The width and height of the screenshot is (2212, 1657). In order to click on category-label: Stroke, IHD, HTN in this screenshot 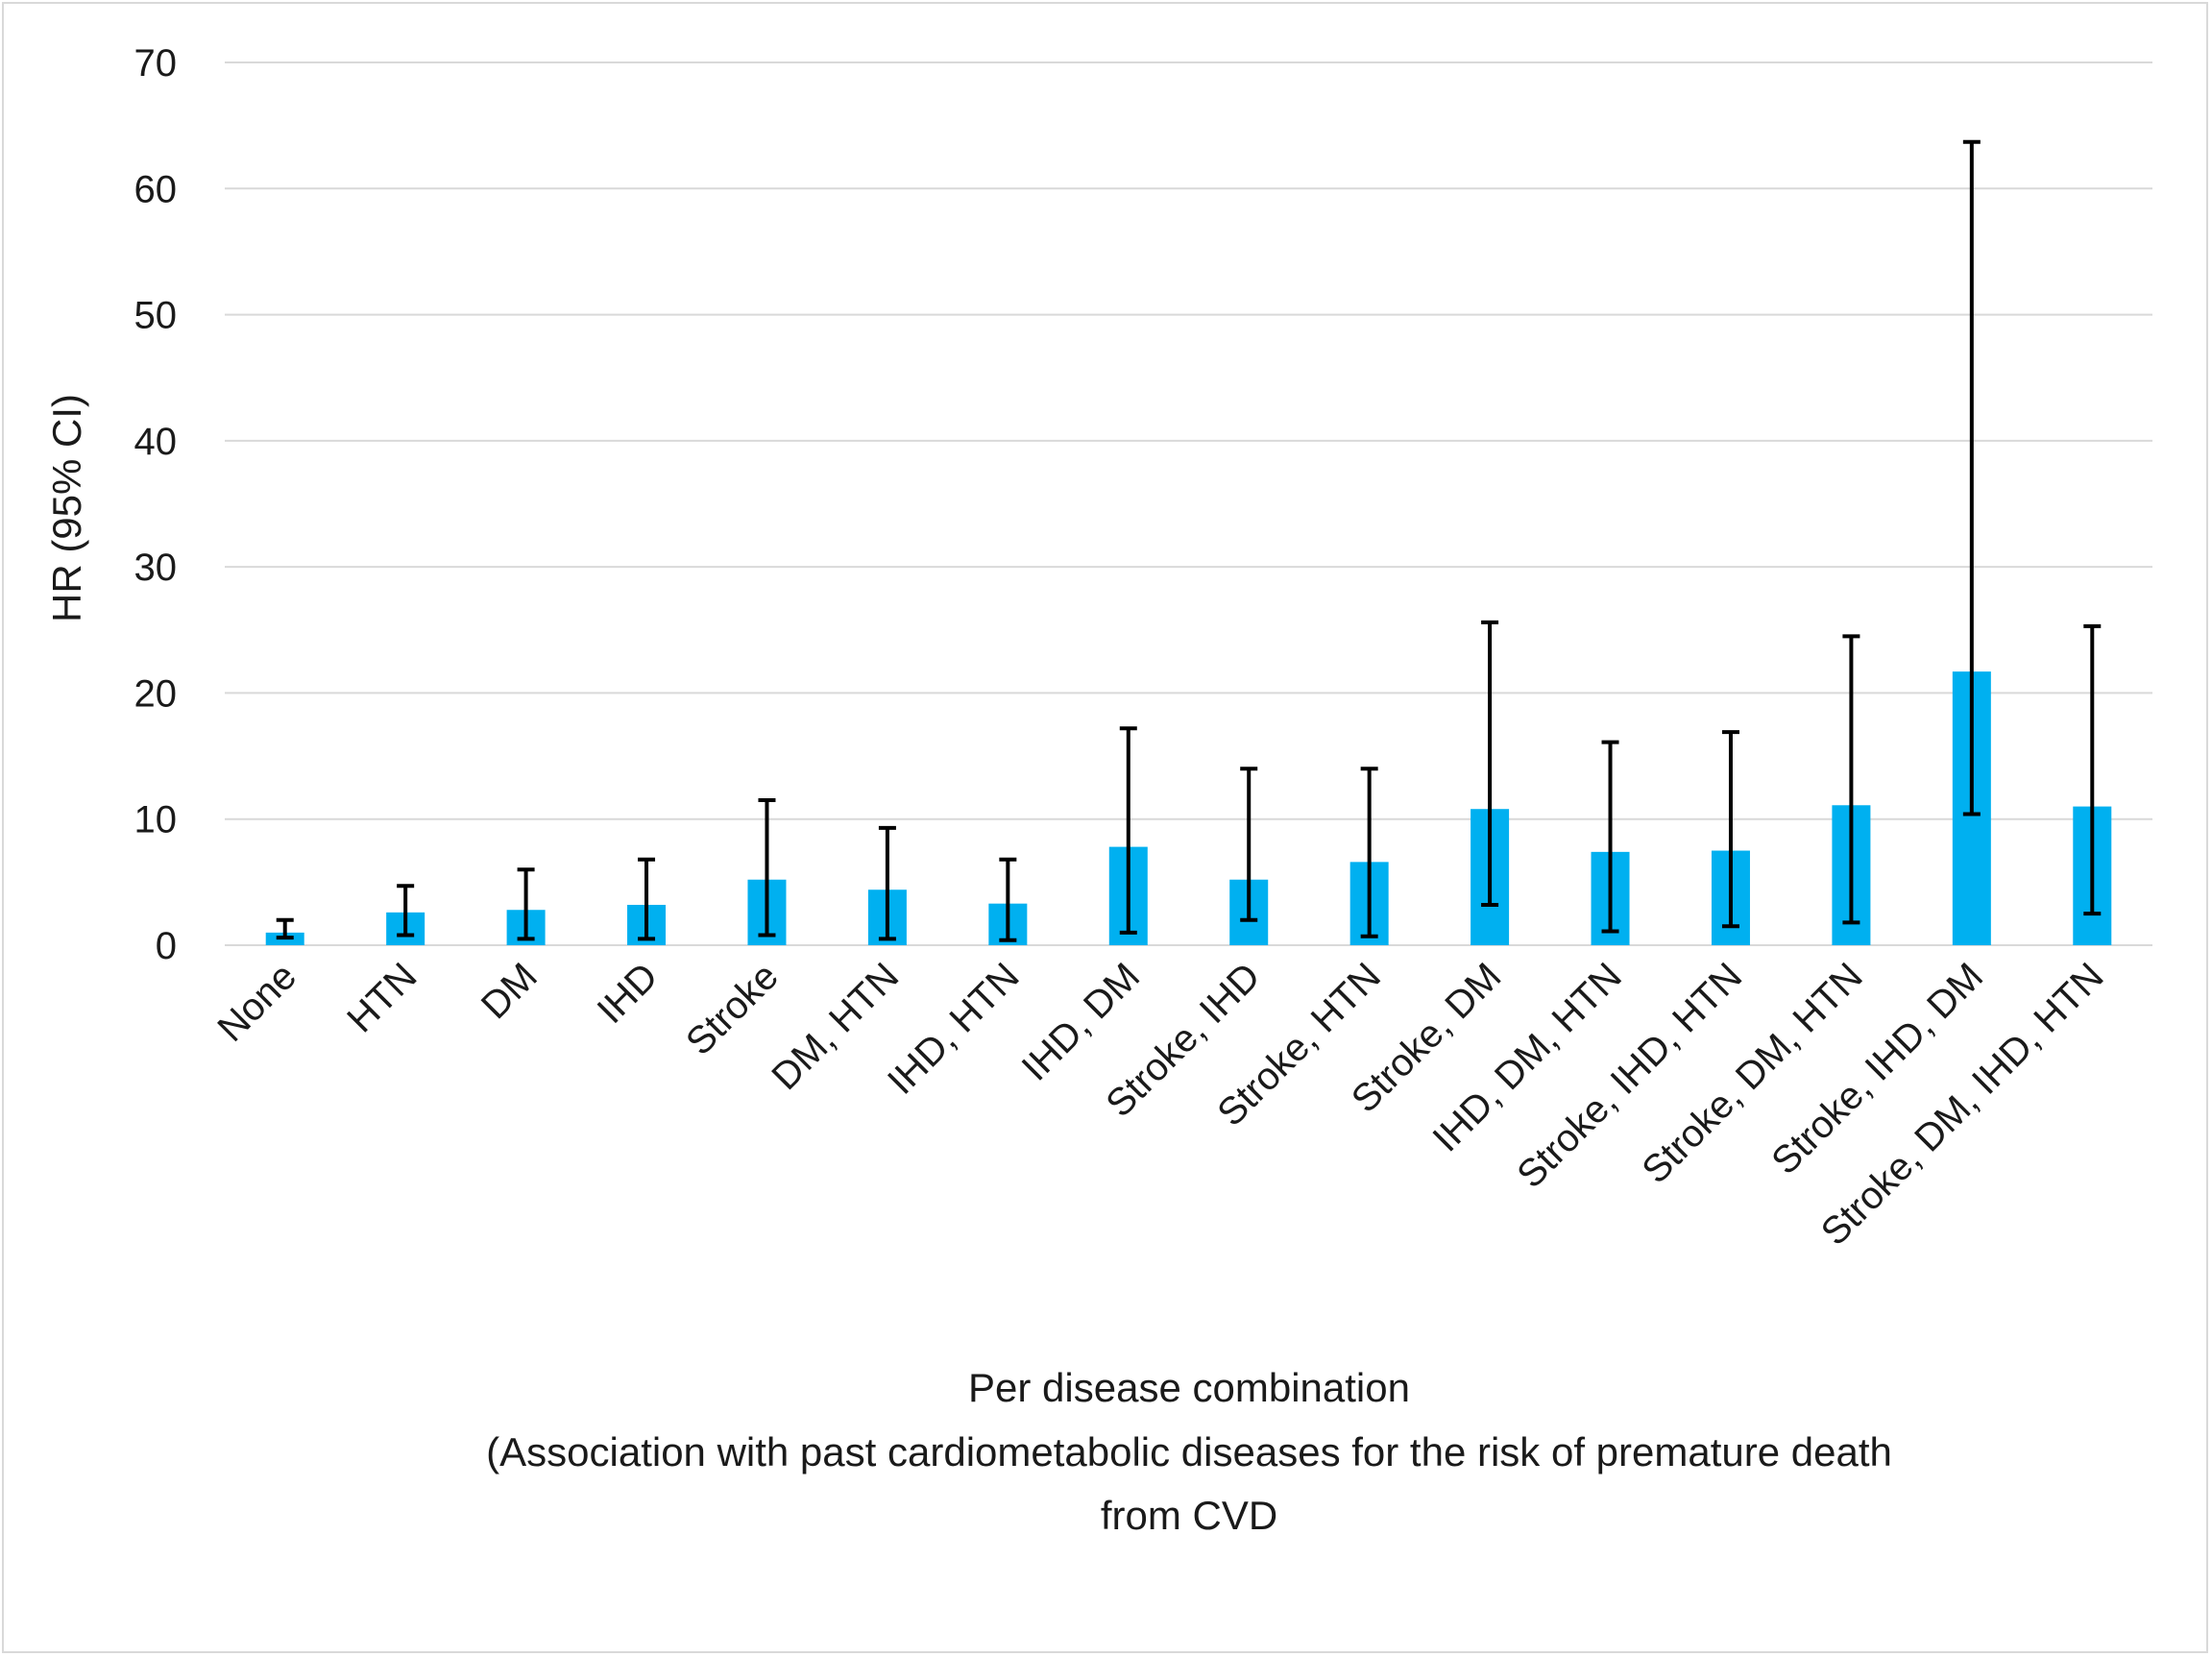, I will do `click(1629, 1075)`.